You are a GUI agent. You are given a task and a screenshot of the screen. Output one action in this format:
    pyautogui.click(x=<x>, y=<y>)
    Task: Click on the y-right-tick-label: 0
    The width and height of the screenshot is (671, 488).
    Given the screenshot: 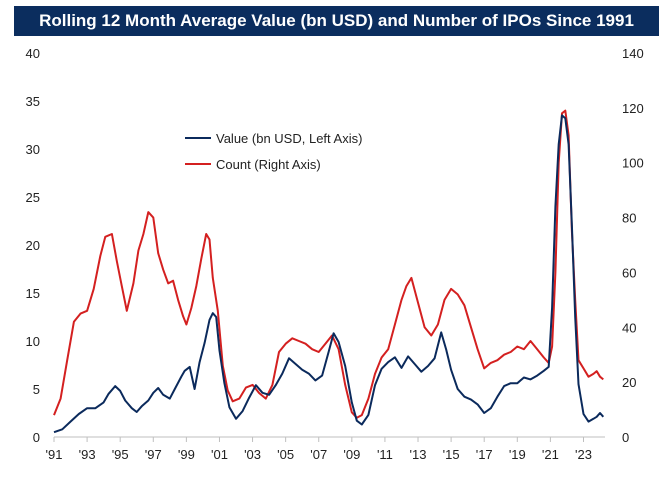 What is the action you would take?
    pyautogui.click(x=625, y=437)
    